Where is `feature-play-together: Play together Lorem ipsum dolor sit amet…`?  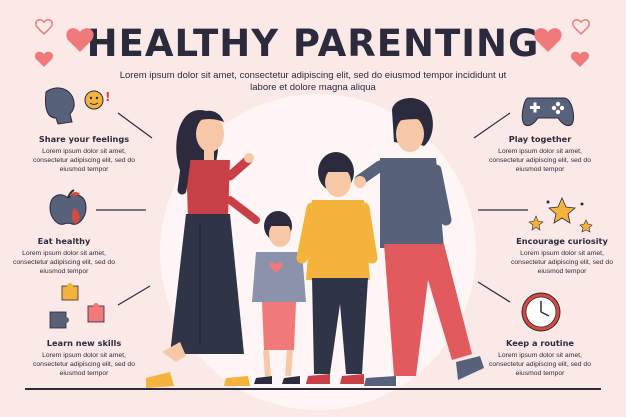
feature-play-together: Play together Lorem ipsum dolor sit amet… is located at coordinates (540, 154).